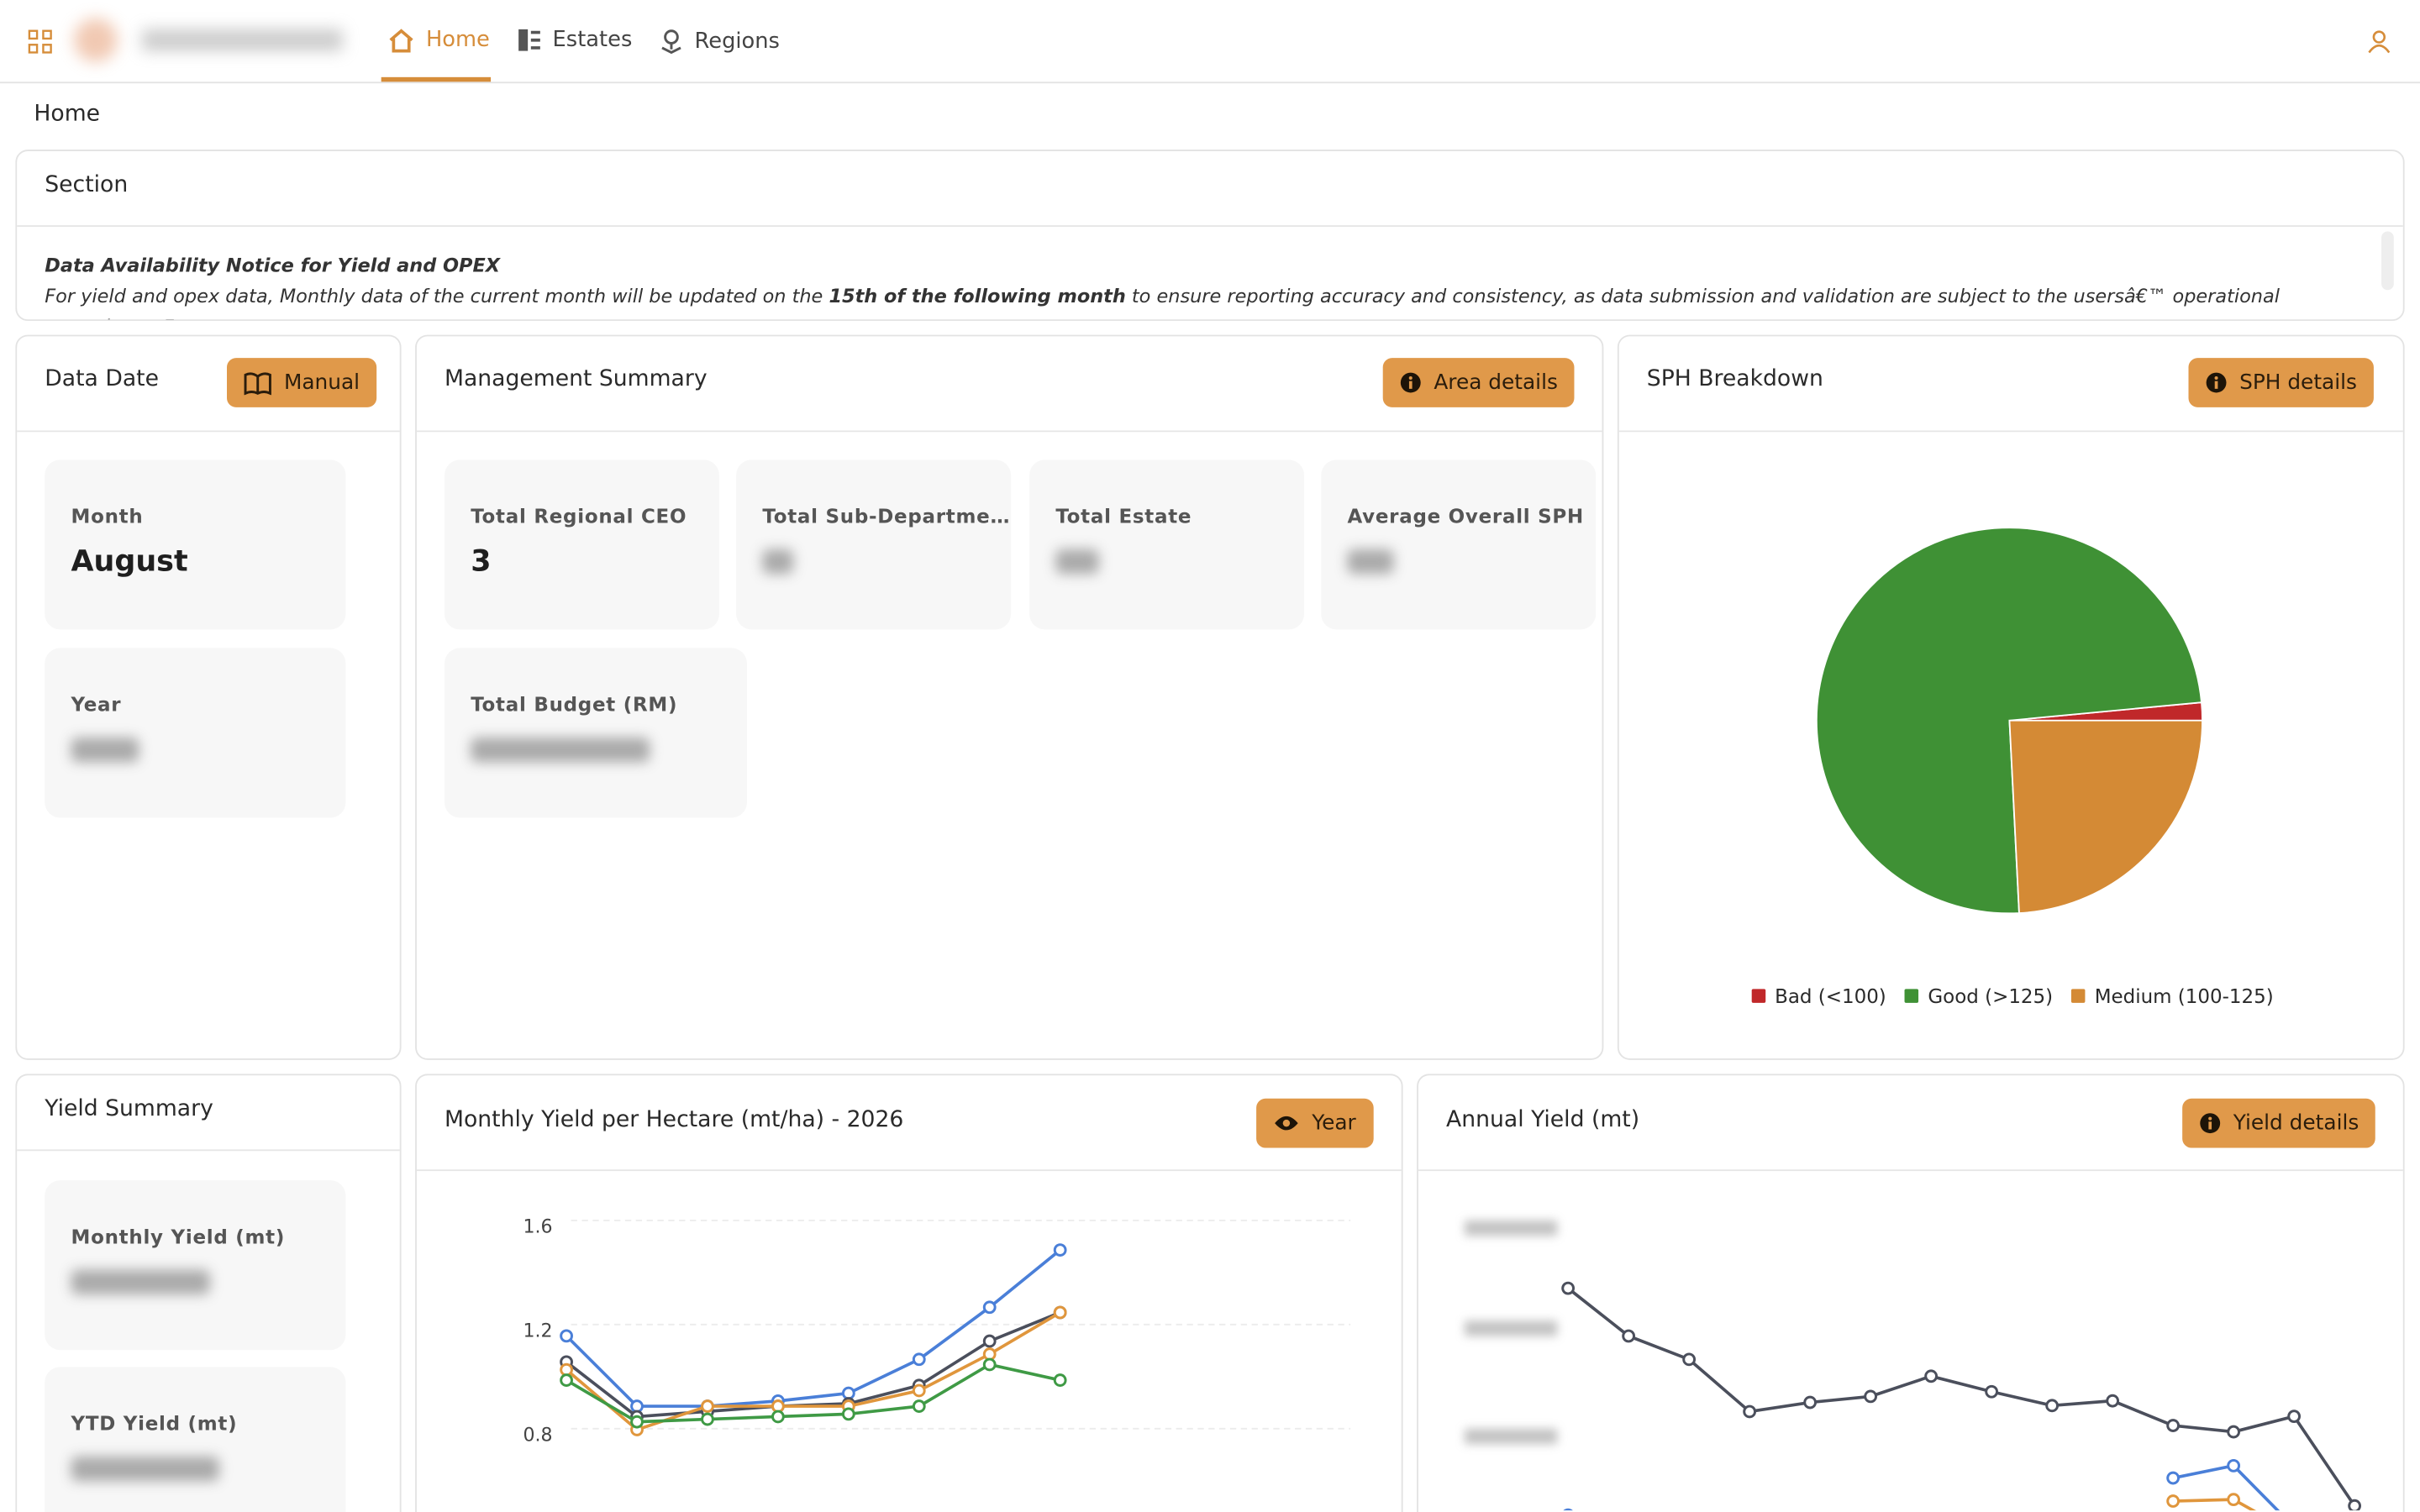 The width and height of the screenshot is (2420, 1512). What do you see at coordinates (1911, 1293) in the screenshot?
I see `annual-yield-card: Annual Yield (mt) Yield details` at bounding box center [1911, 1293].